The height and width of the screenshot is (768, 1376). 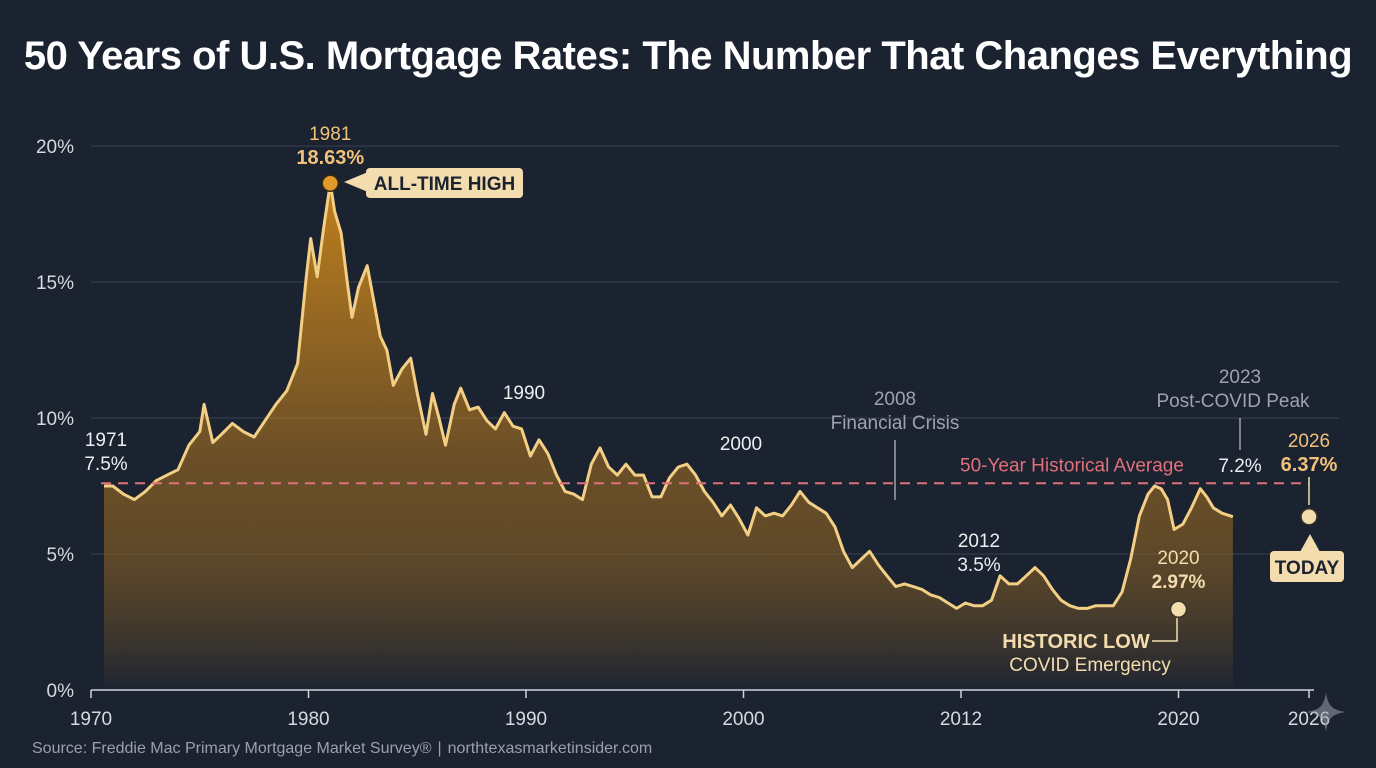 What do you see at coordinates (61, 691) in the screenshot?
I see `y-tick-label-0: 0%` at bounding box center [61, 691].